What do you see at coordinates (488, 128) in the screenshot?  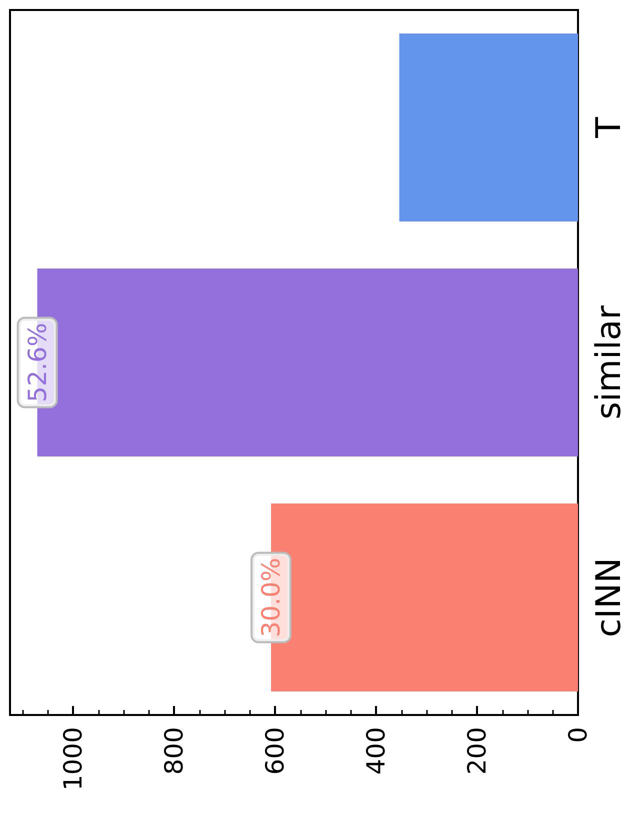 I see `bar` at bounding box center [488, 128].